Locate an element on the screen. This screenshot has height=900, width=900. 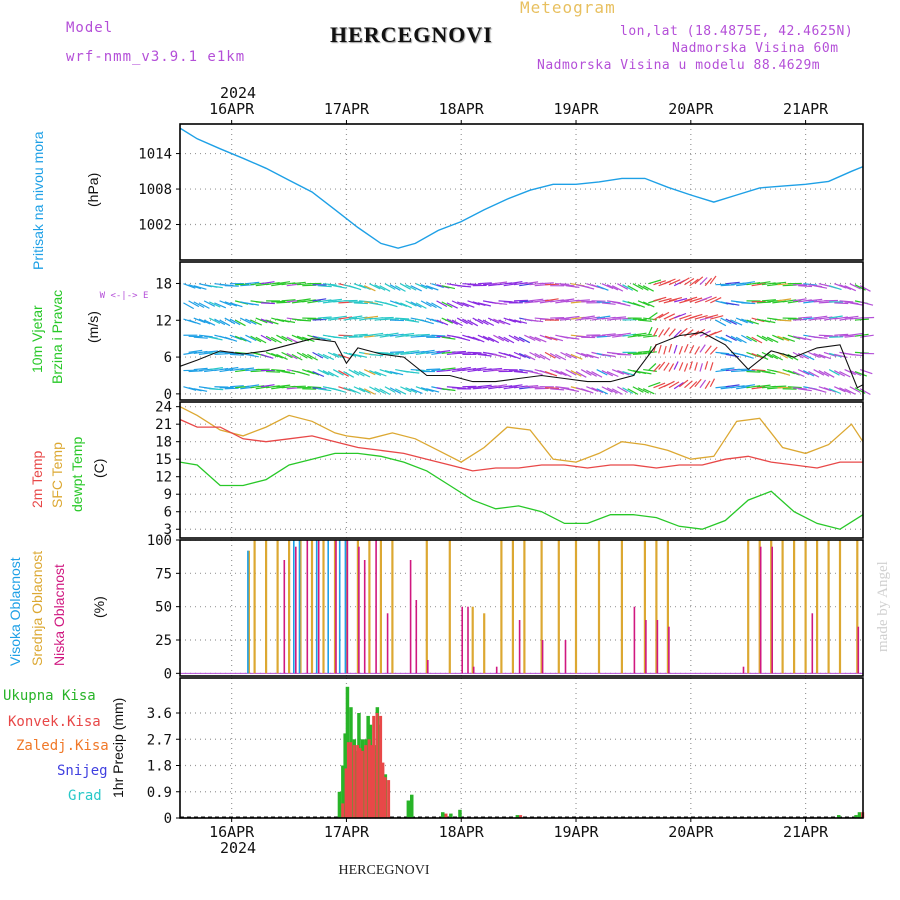
top-day-label: 17APR is located at coordinates (347, 109).